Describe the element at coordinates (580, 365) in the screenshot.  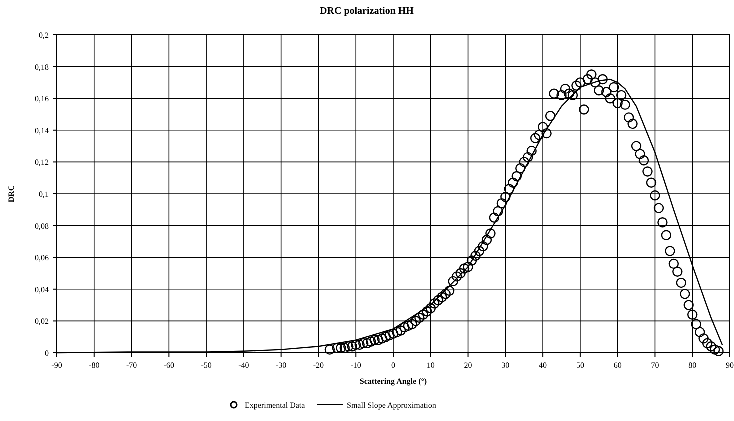
I see `x-tick-label: 50` at that location.